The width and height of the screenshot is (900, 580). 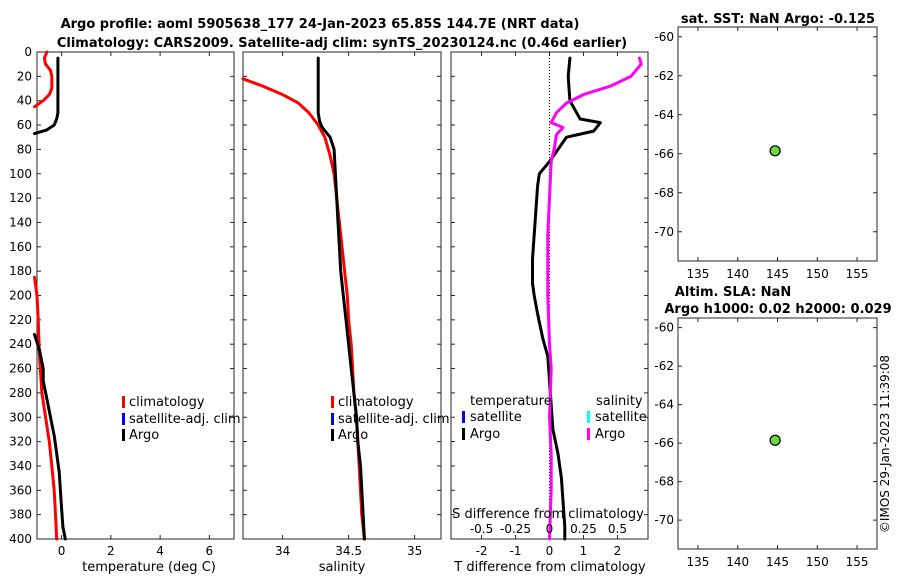 What do you see at coordinates (20, 417) in the screenshot?
I see `y-tick-label: 300` at bounding box center [20, 417].